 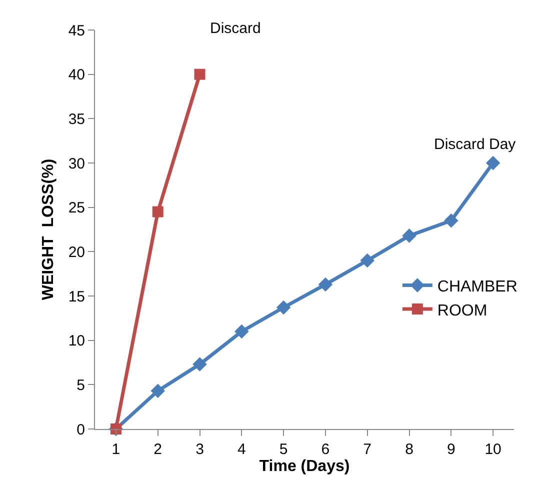 I want to click on y-tick-label: 20, so click(x=76, y=252).